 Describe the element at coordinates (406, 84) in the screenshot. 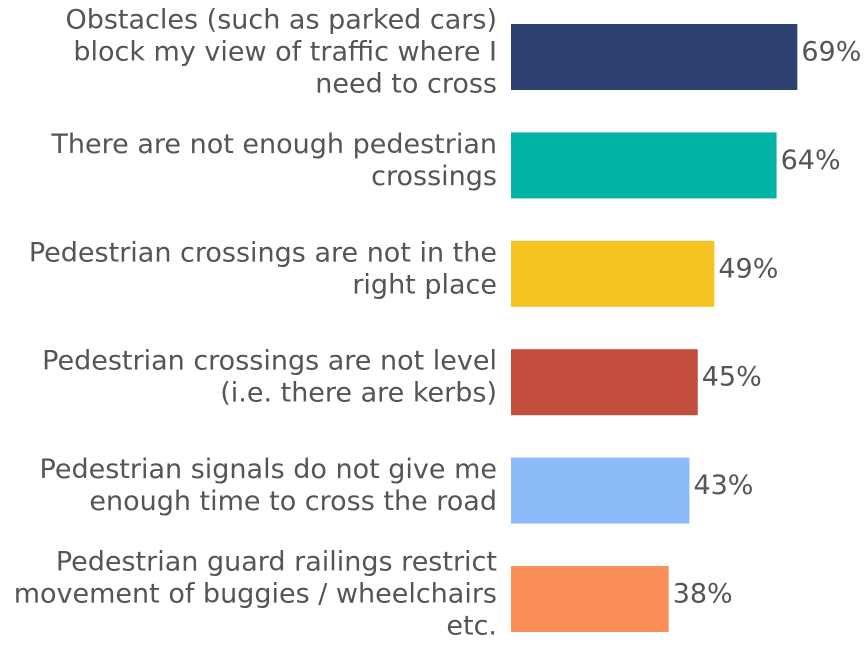

I see `category-label: need to cross` at that location.